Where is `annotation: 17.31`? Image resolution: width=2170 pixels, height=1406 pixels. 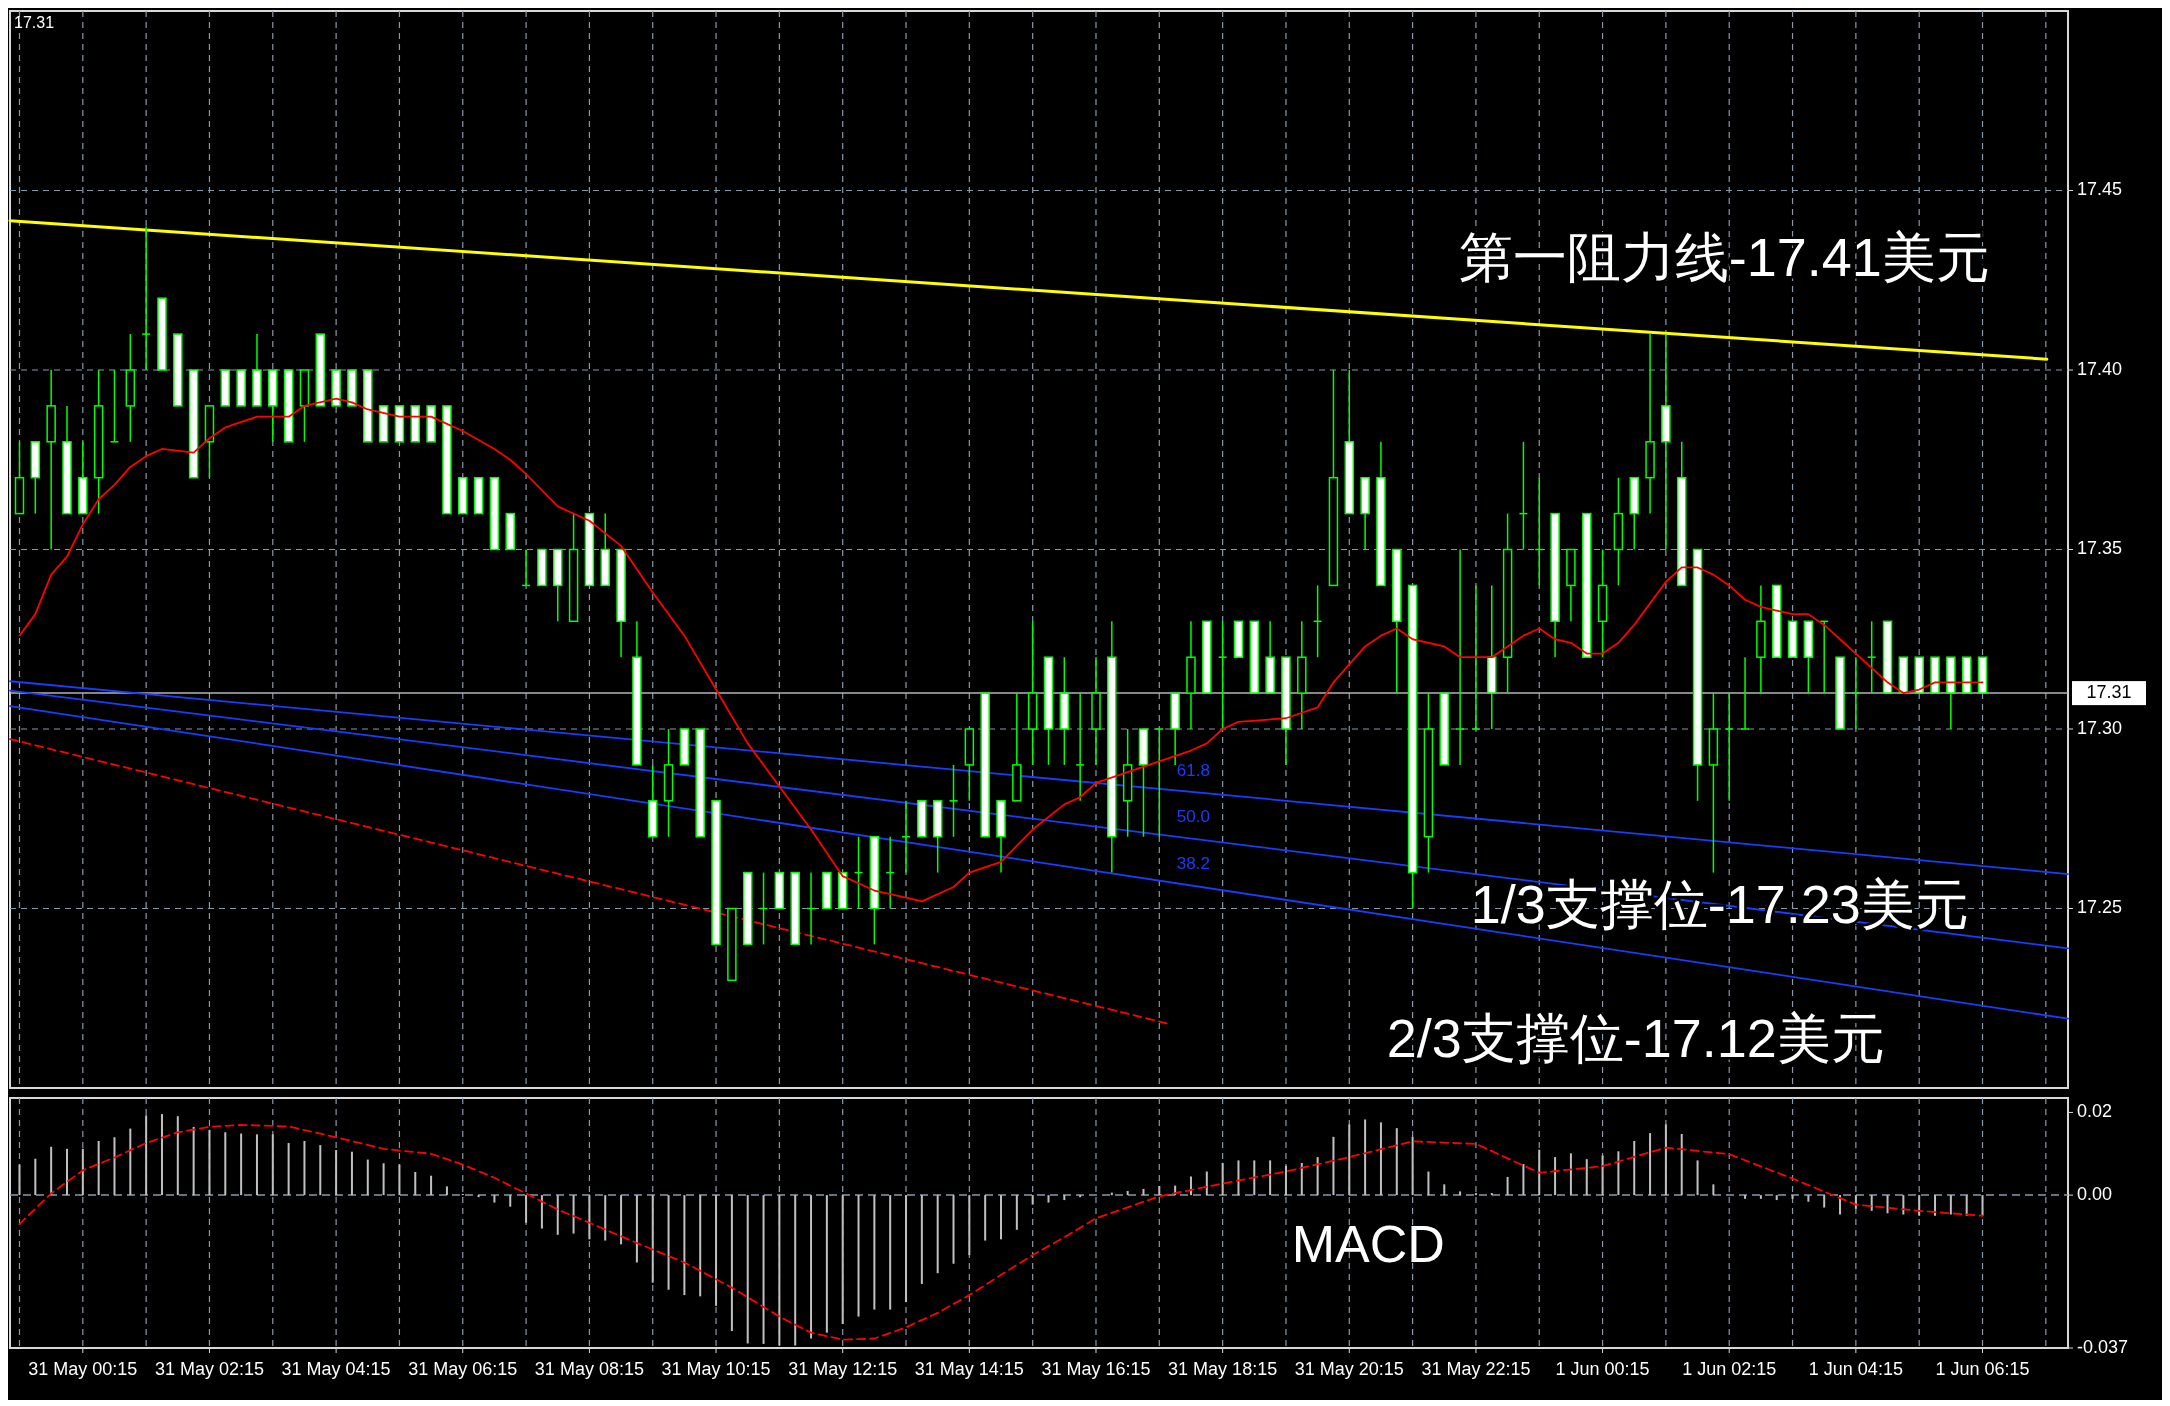 annotation: 17.31 is located at coordinates (34, 22).